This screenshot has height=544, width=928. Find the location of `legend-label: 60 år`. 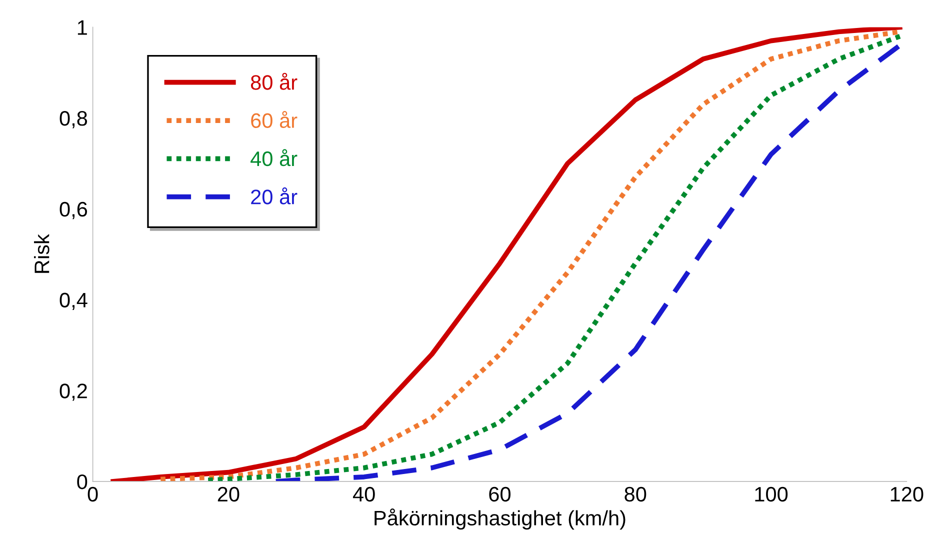

legend-label: 60 år is located at coordinates (274, 119).